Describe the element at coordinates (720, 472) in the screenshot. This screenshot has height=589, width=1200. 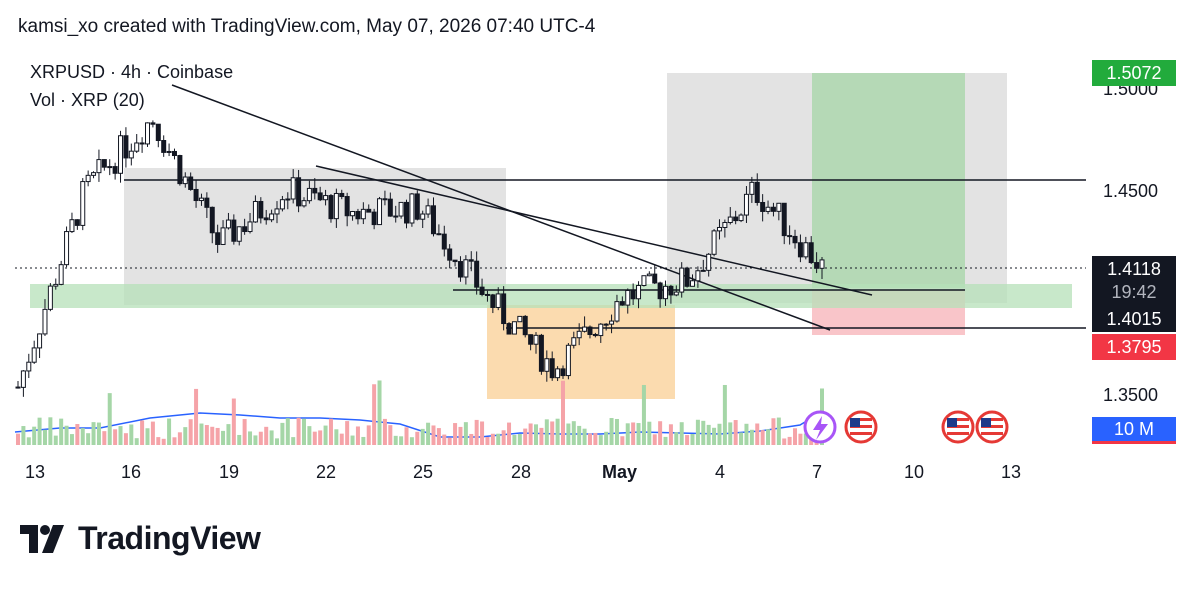
I see `time-tick: 4` at that location.